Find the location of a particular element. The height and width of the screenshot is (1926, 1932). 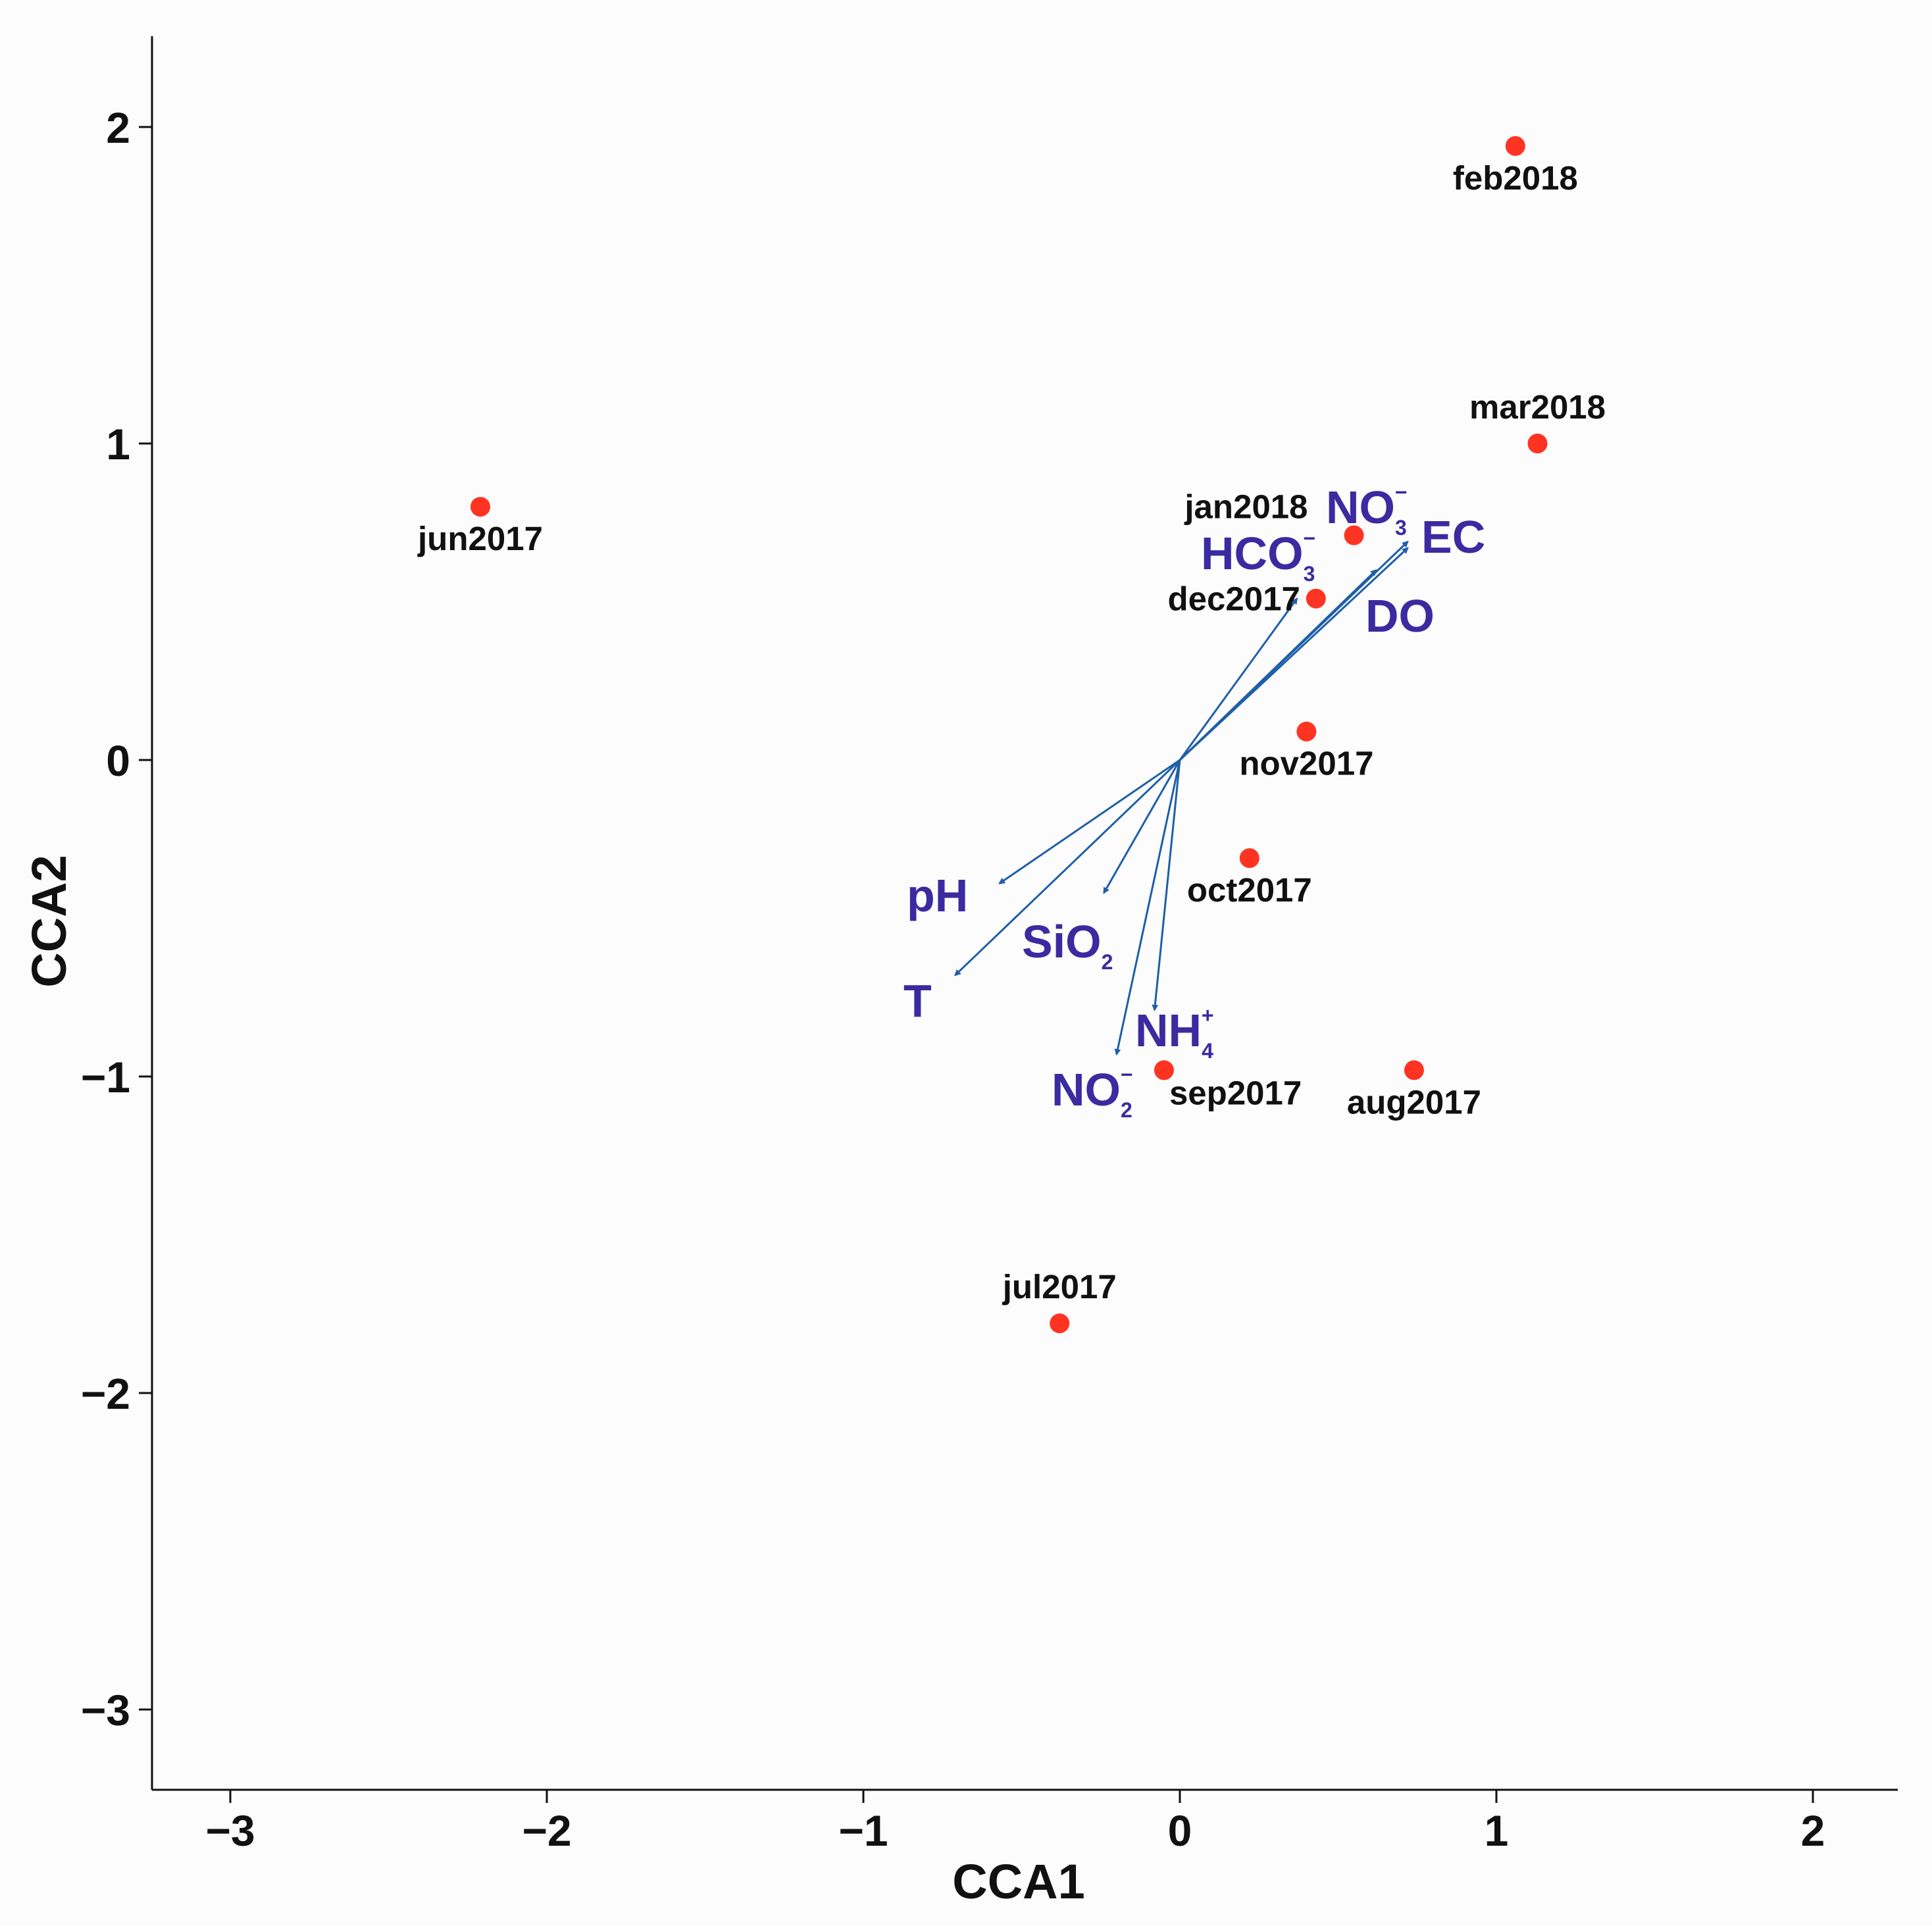

point-label-mar2018: mar2018 is located at coordinates (1538, 407).